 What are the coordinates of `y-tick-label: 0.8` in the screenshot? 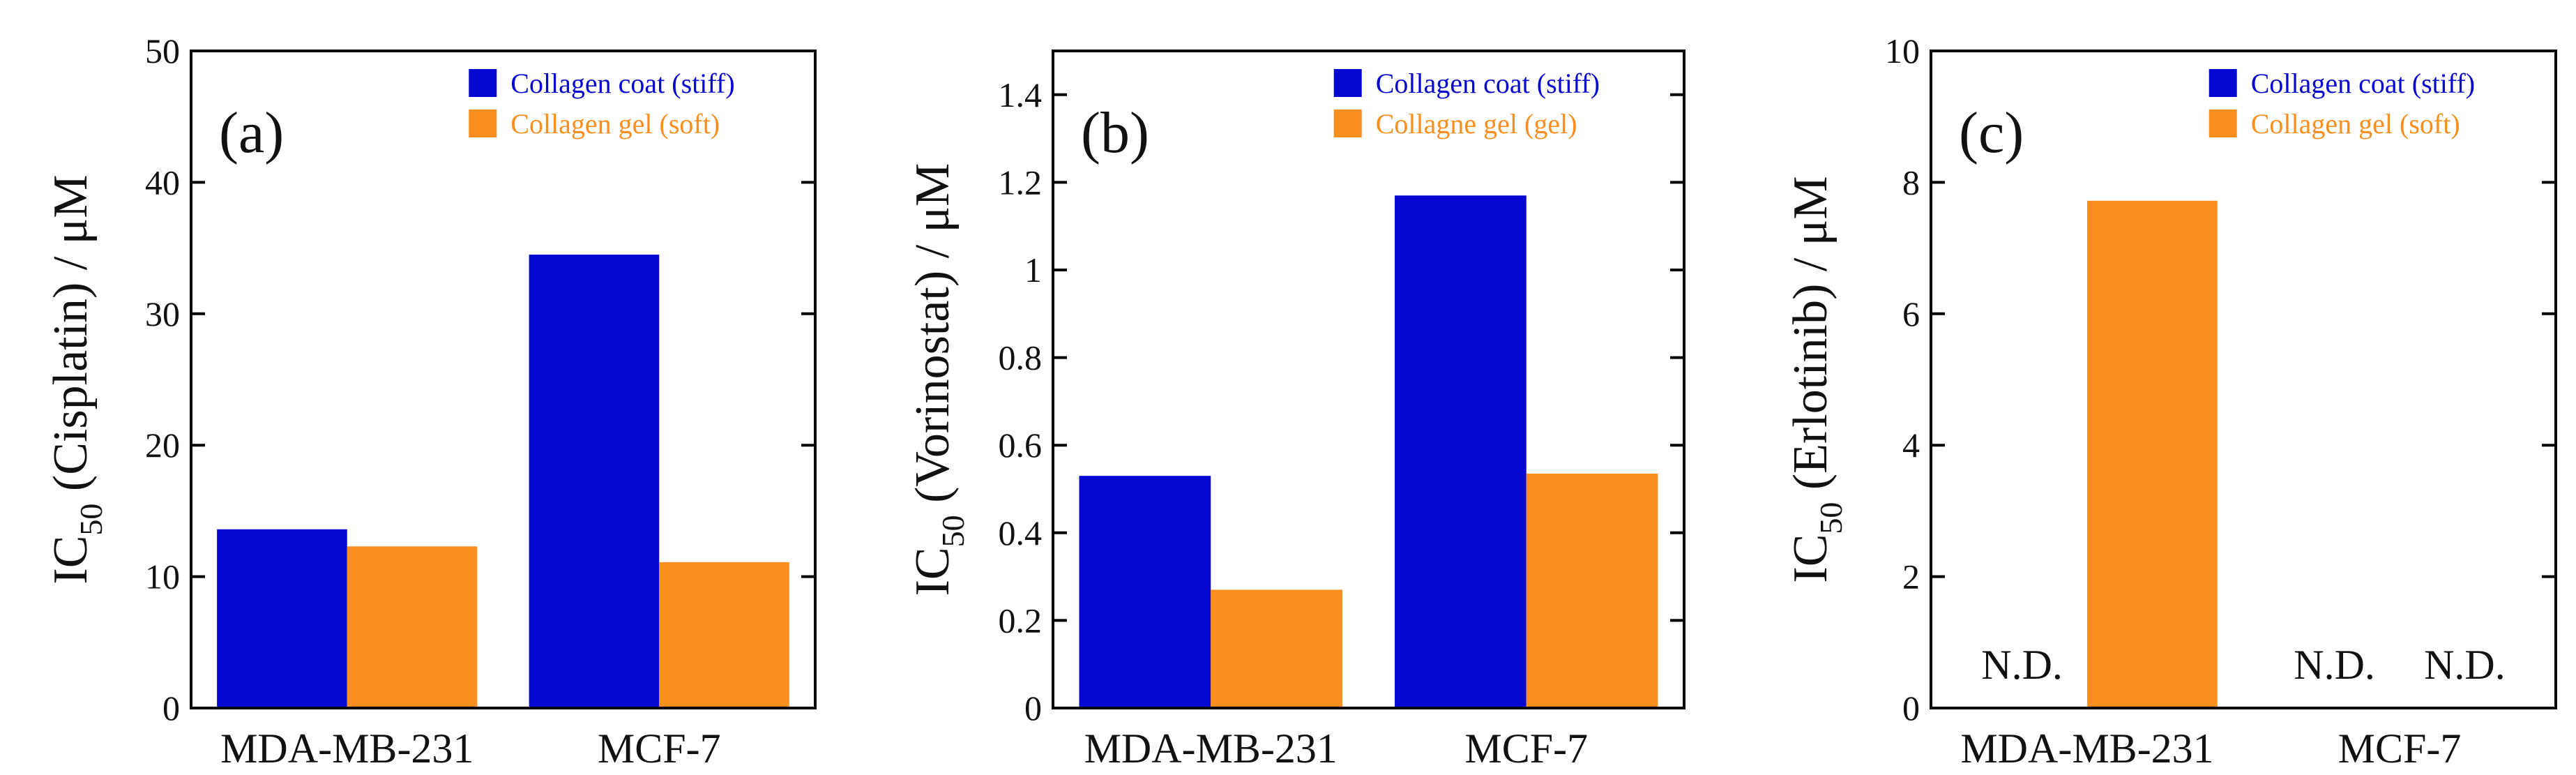 It's located at (1021, 357).